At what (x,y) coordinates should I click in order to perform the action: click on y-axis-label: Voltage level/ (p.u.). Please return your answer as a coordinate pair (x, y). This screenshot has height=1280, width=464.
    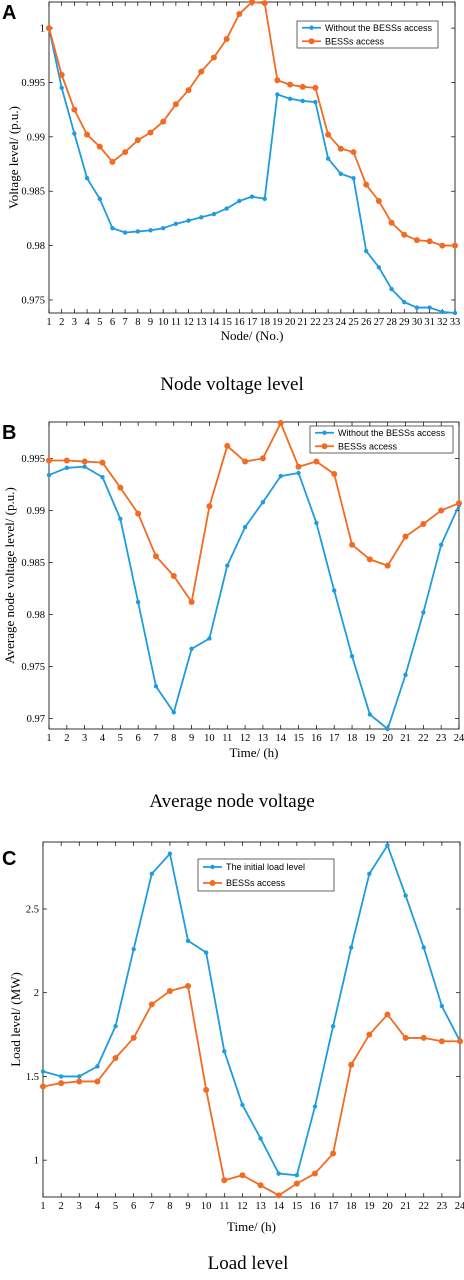
    Looking at the image, I should click on (13, 157).